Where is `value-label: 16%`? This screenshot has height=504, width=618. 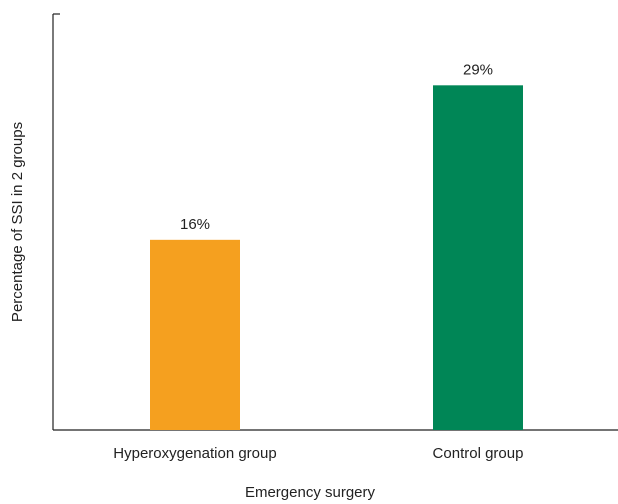
value-label: 16% is located at coordinates (195, 224).